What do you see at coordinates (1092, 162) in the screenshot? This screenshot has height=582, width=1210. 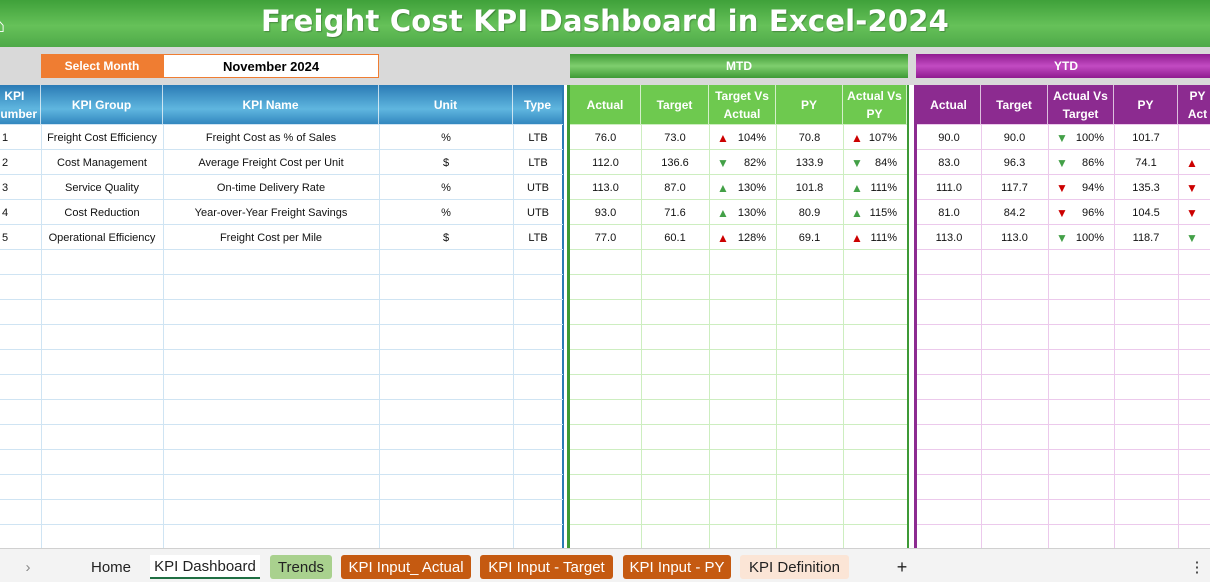 I see `percent-value: 86%` at bounding box center [1092, 162].